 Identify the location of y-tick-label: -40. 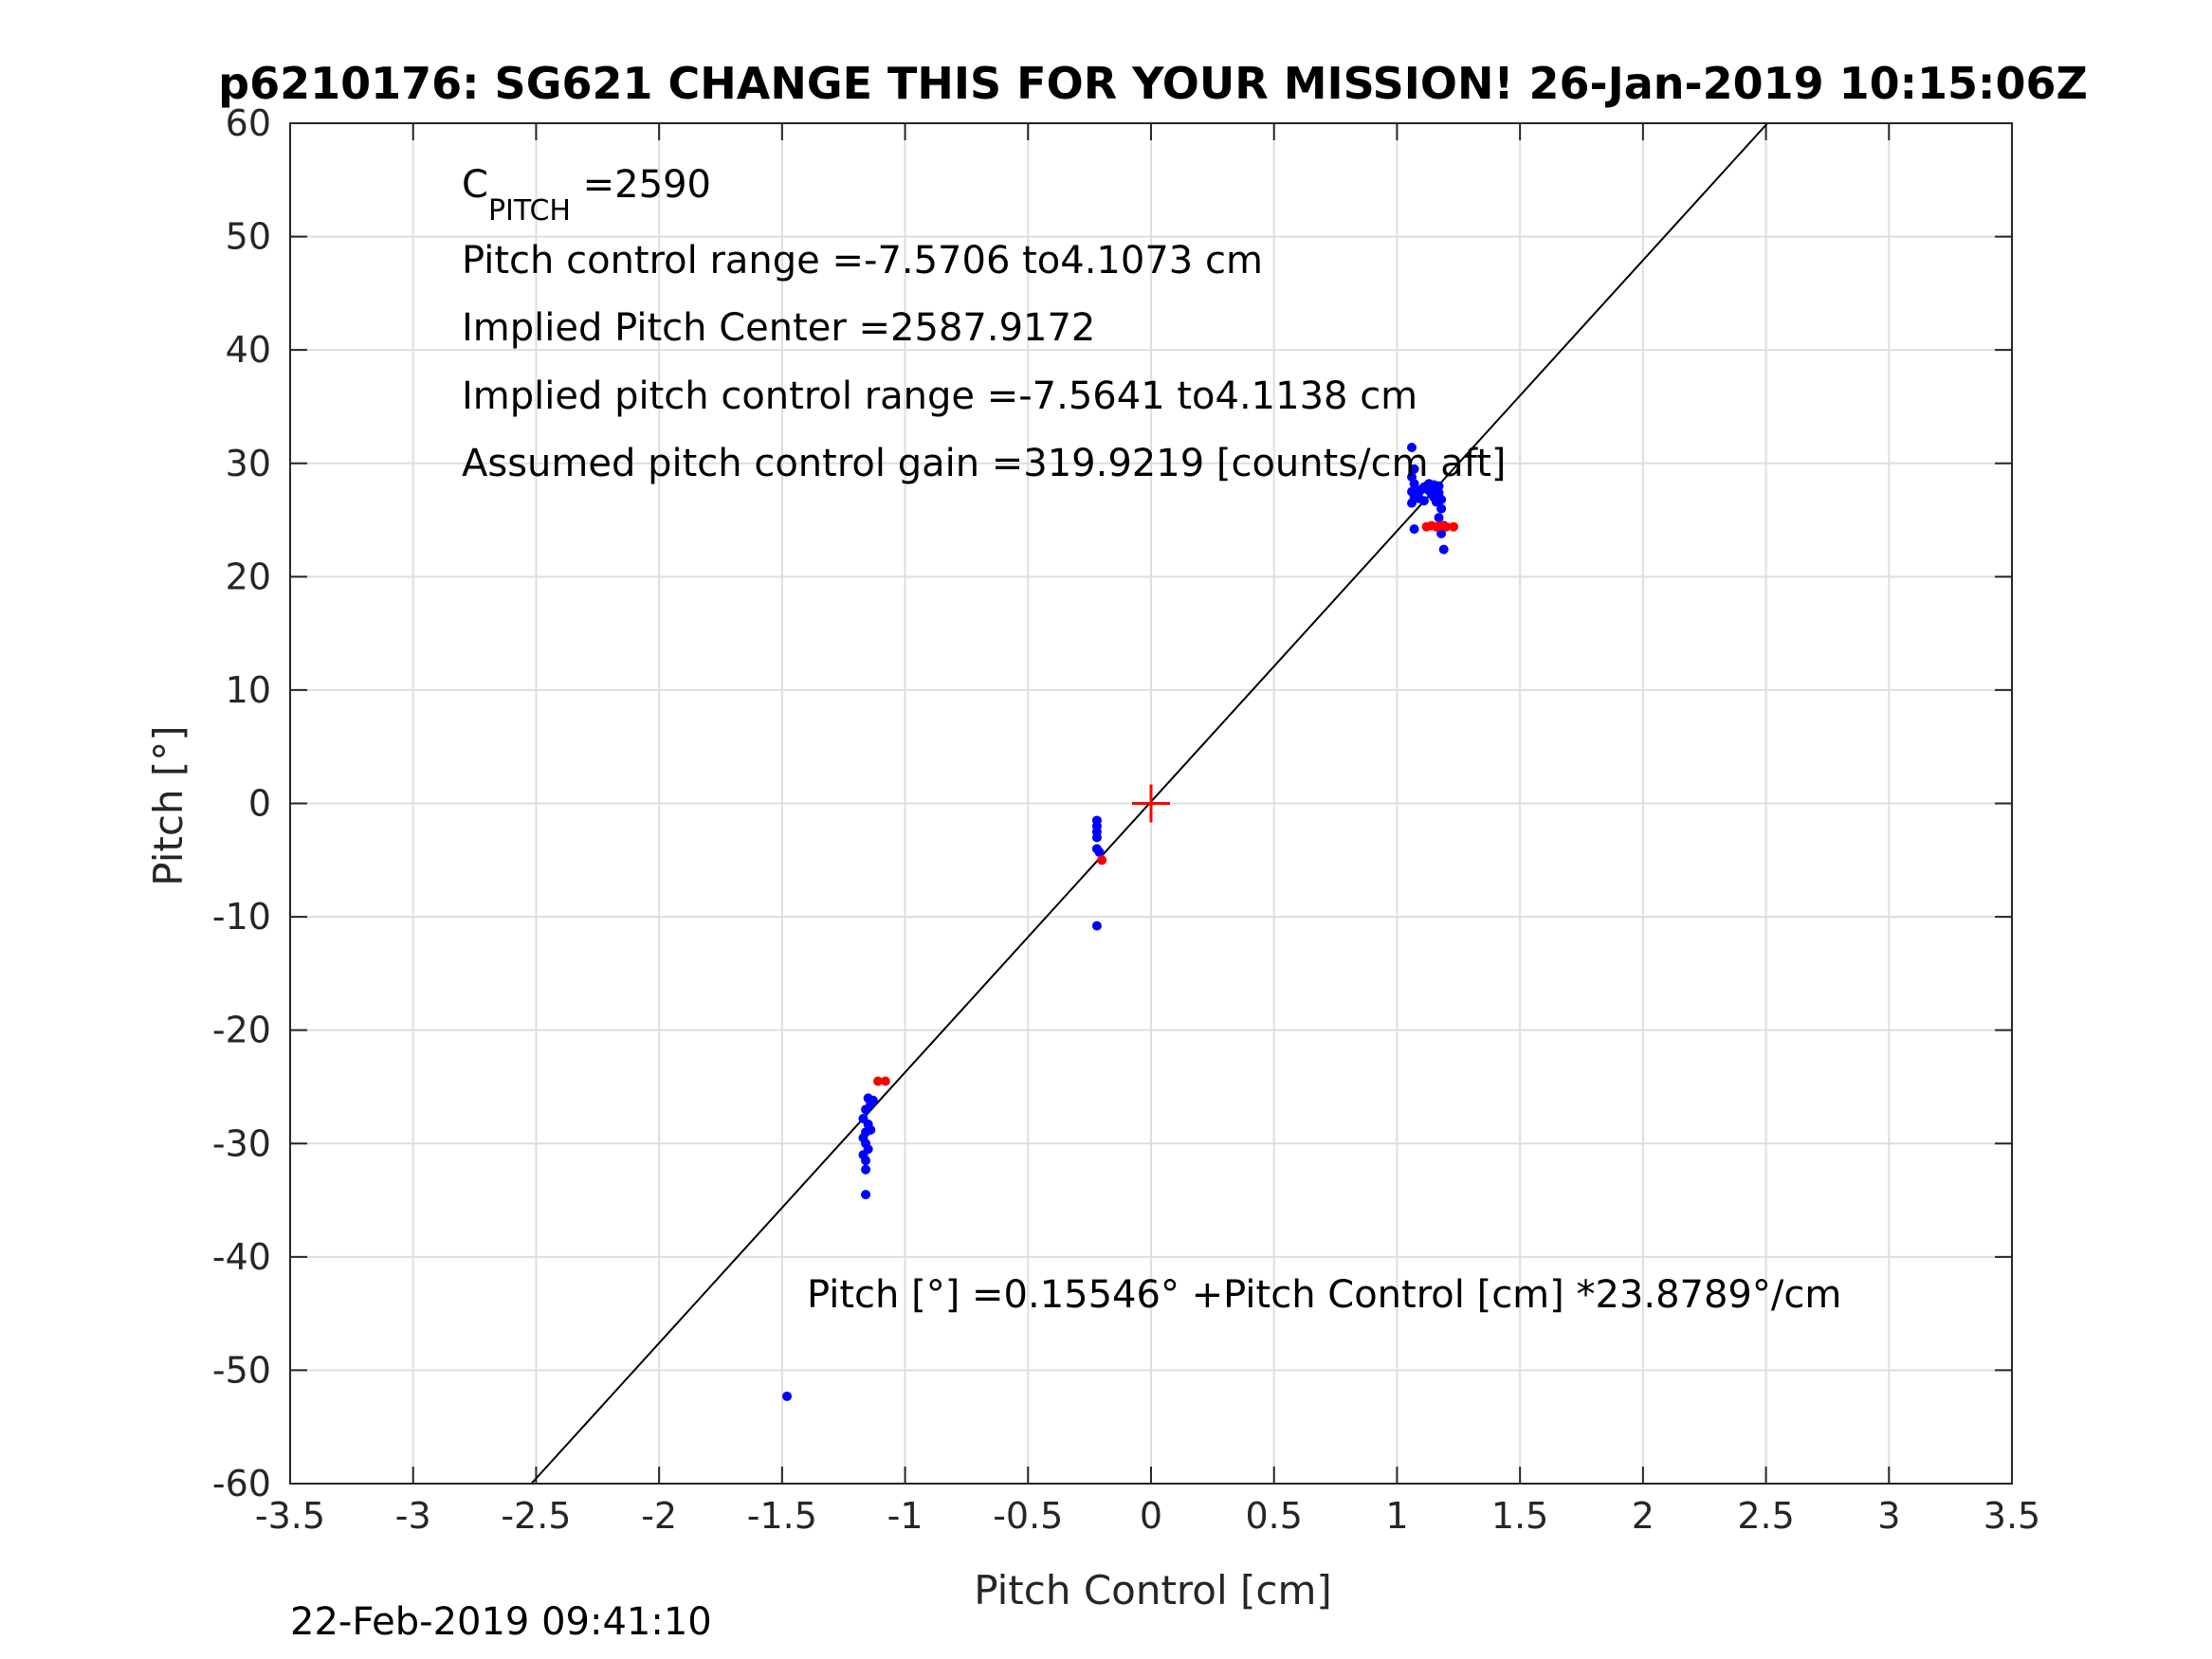
(241, 1257).